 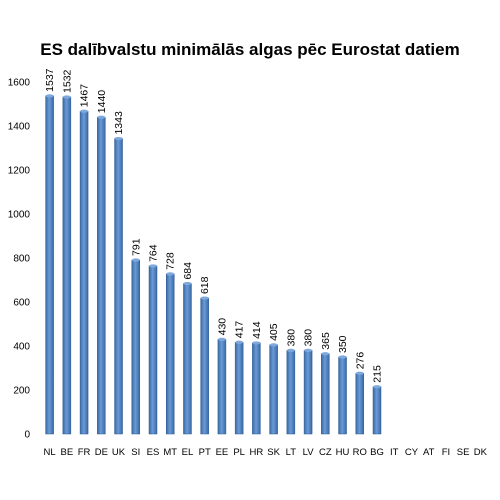 What do you see at coordinates (291, 452) in the screenshot?
I see `x-tick-label: LT` at bounding box center [291, 452].